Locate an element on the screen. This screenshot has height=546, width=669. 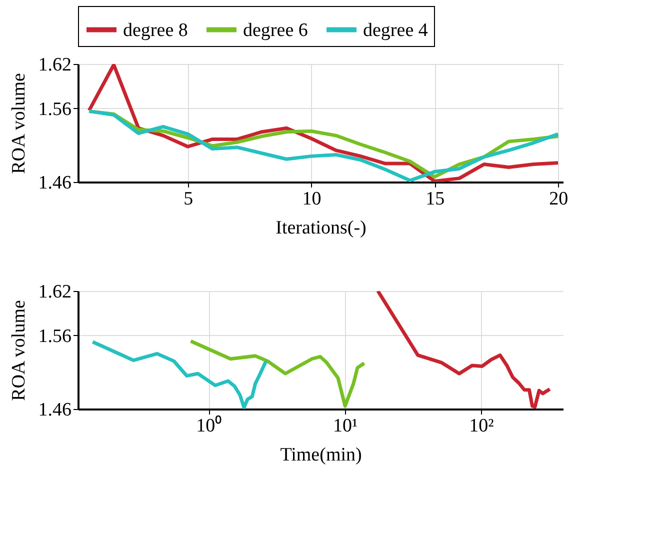
x-tick-label: 10¹ is located at coordinates (345, 426).